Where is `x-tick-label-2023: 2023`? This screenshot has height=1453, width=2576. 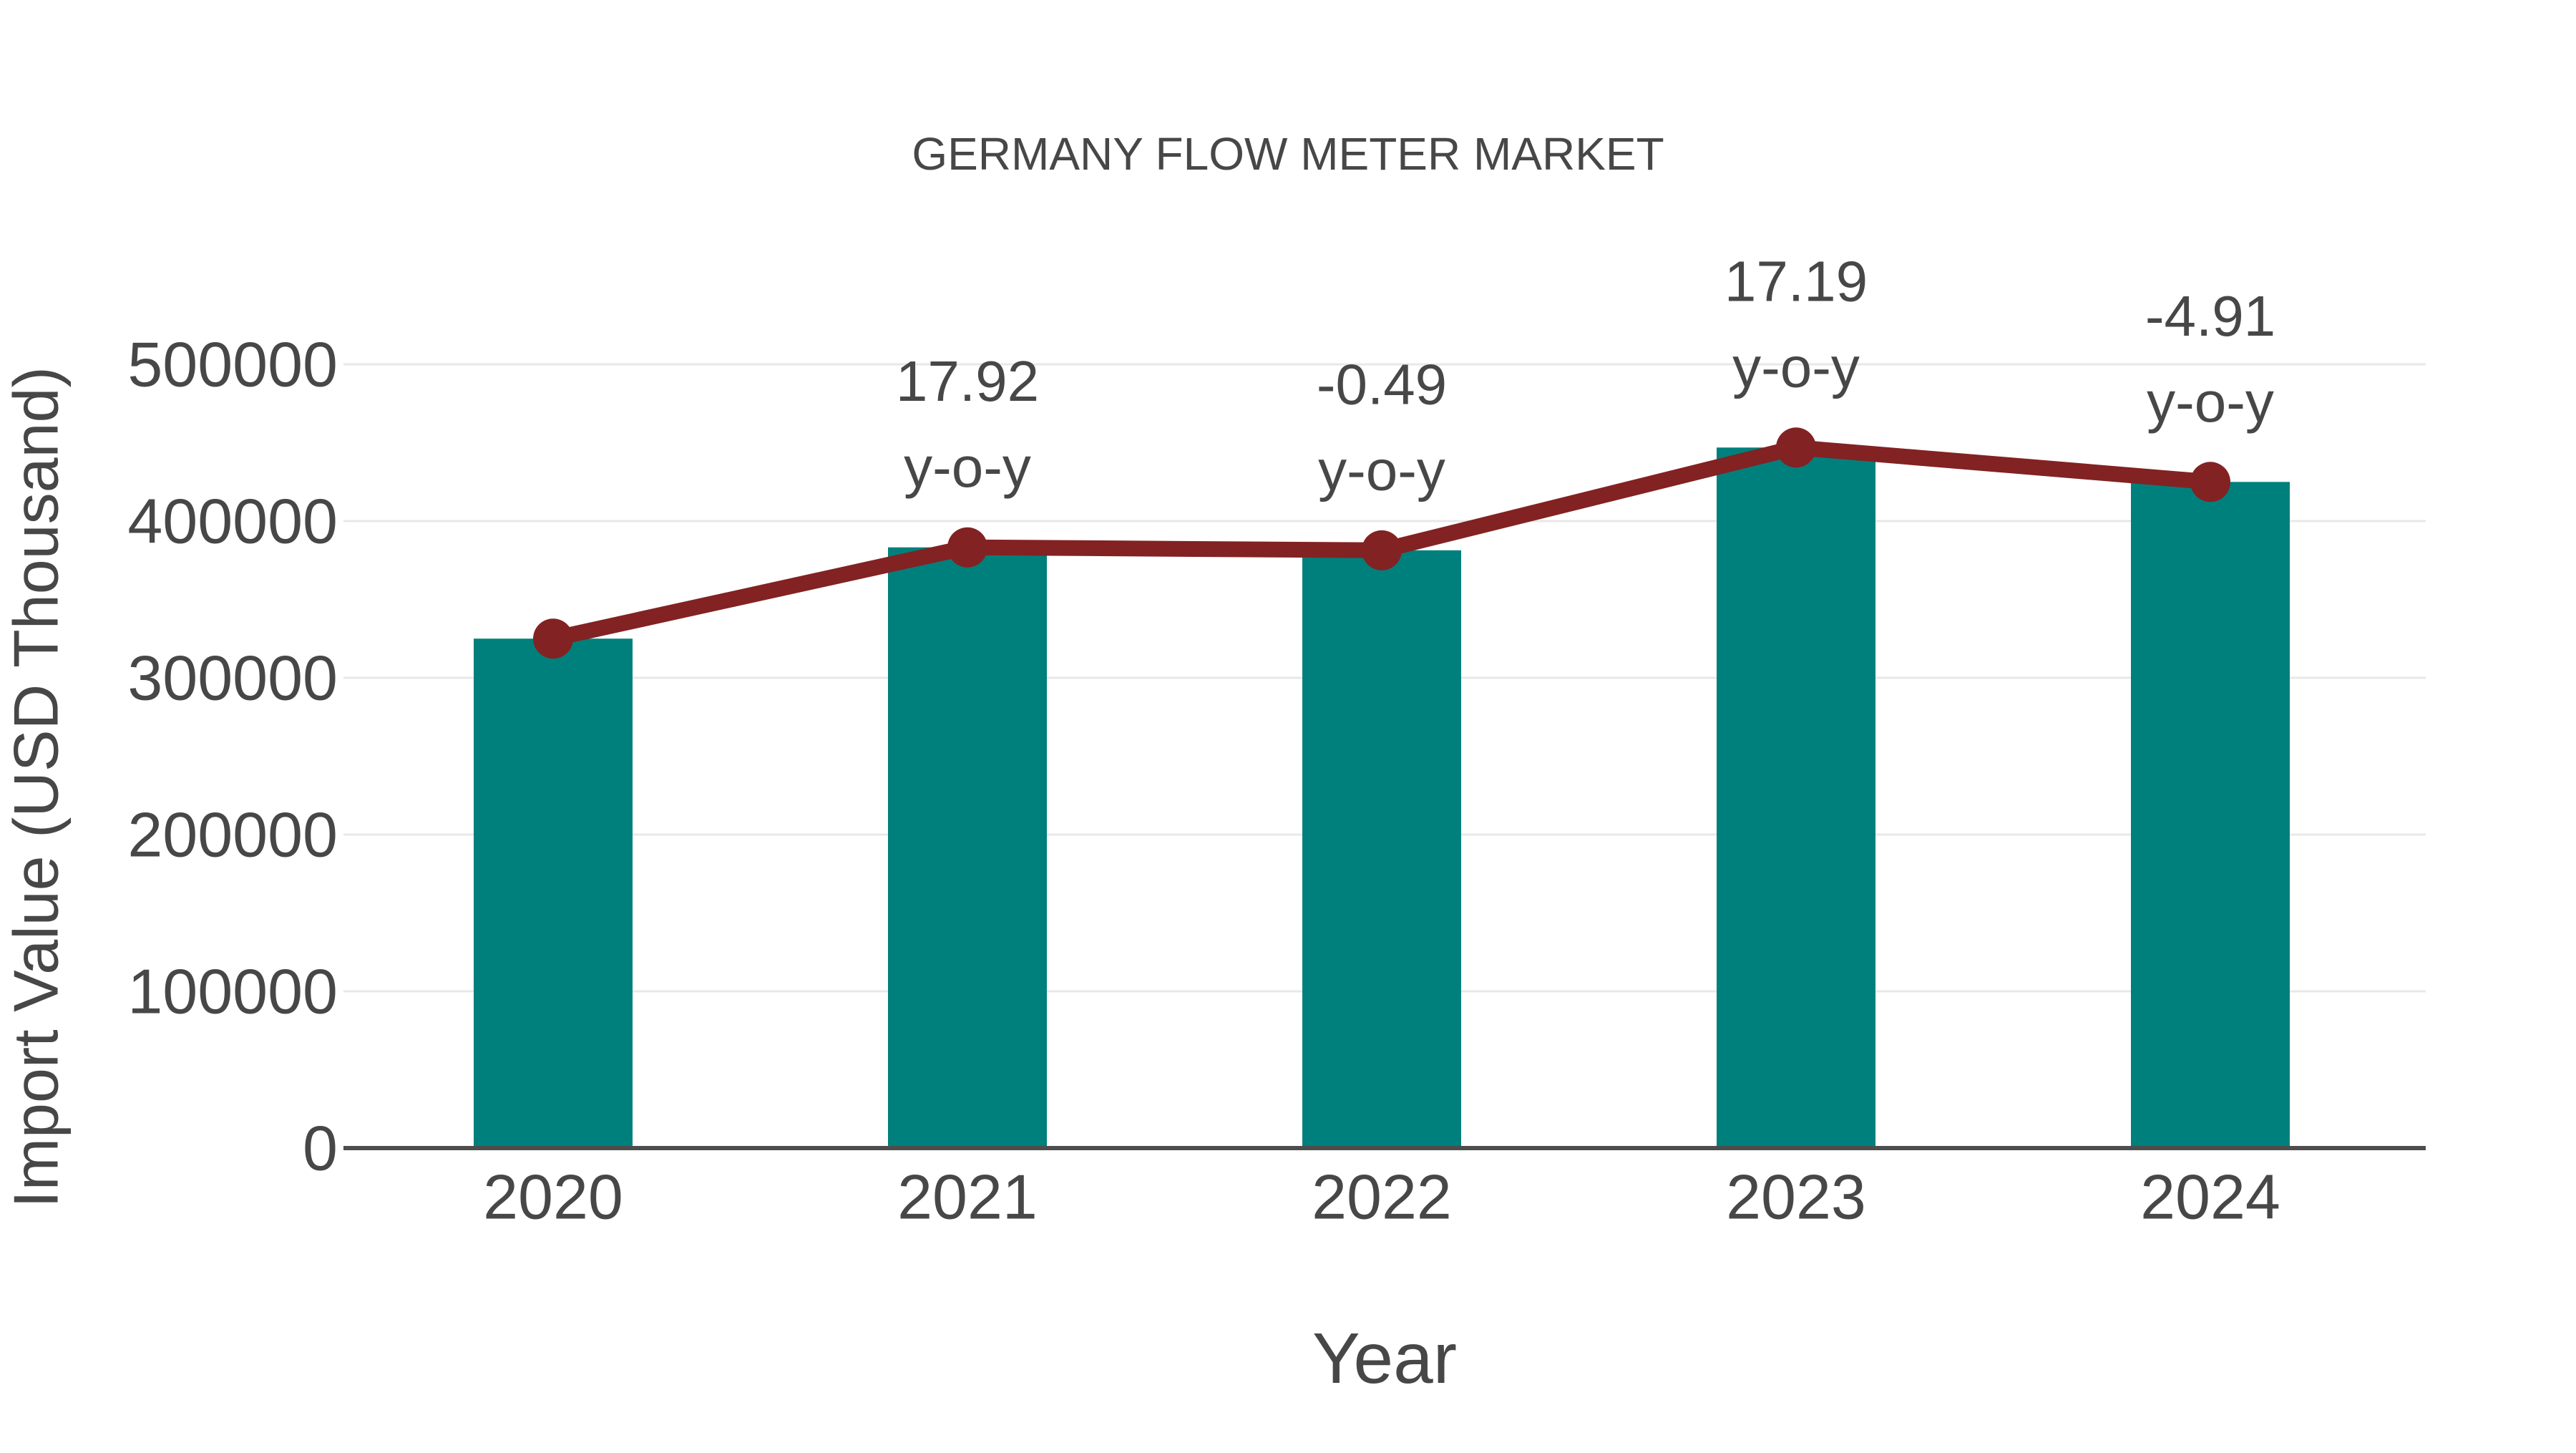
x-tick-label-2023: 2023 is located at coordinates (1796, 1197).